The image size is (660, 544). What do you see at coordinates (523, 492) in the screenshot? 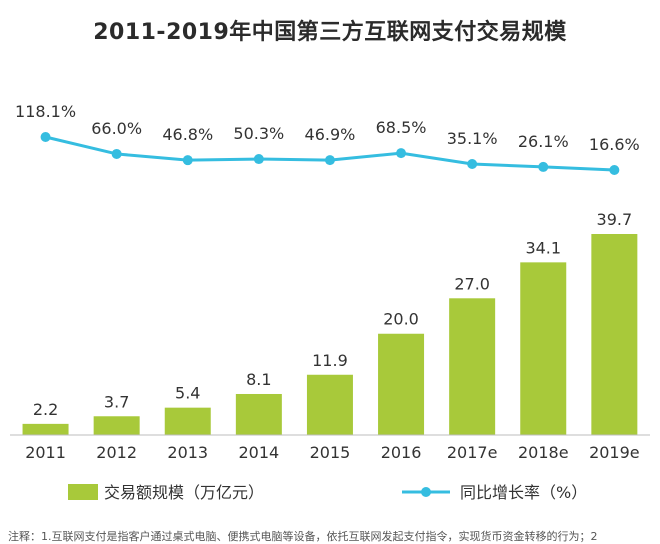
I see `legend-line-label: 同比增长率（%）` at bounding box center [523, 492].